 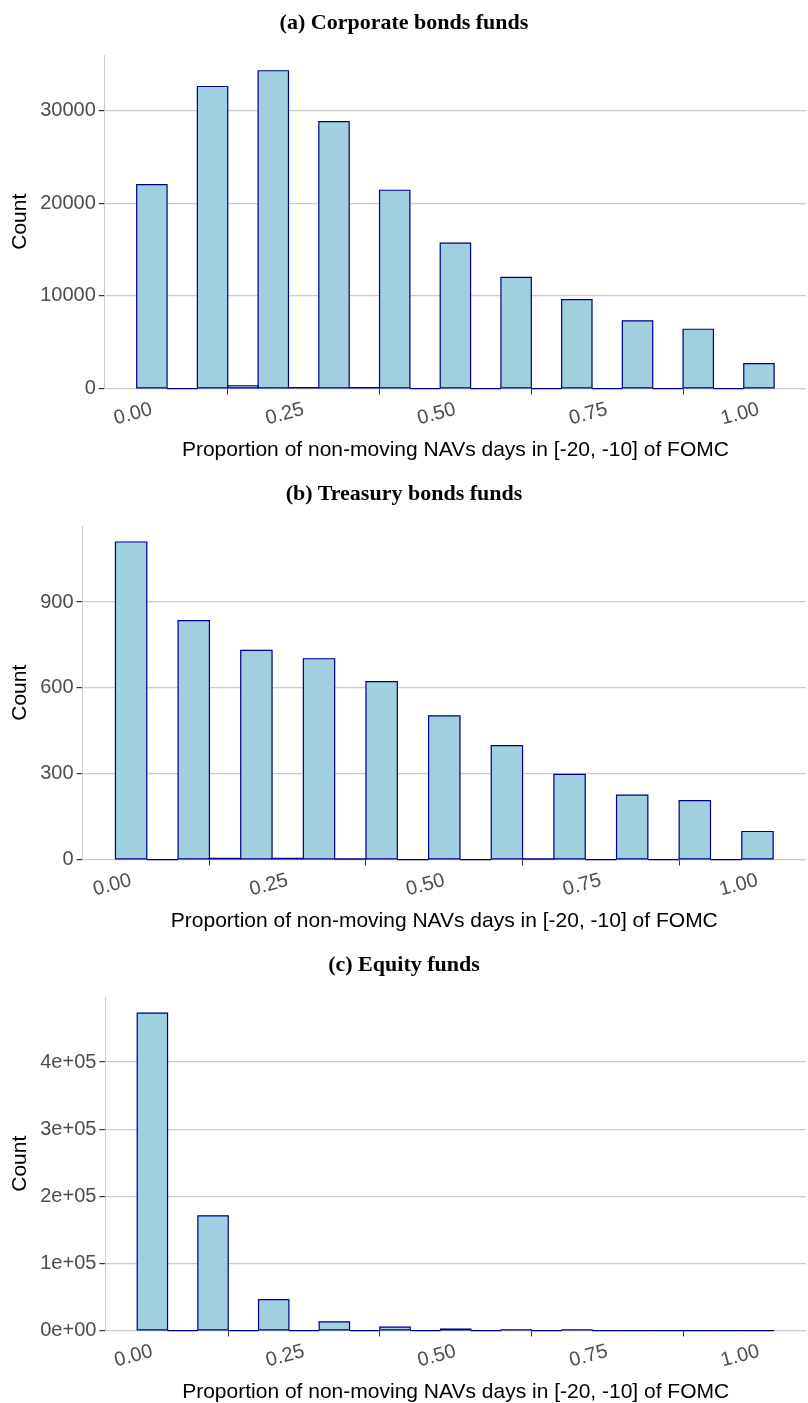 I want to click on y-tick-label: 300, so click(x=57, y=772).